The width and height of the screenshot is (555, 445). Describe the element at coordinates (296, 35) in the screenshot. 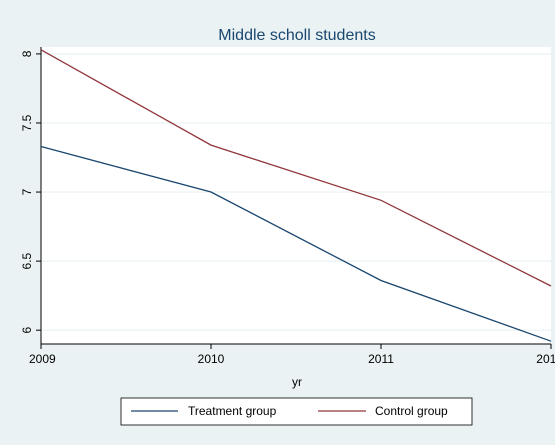

I see `chart-title: Middle scholl students` at that location.